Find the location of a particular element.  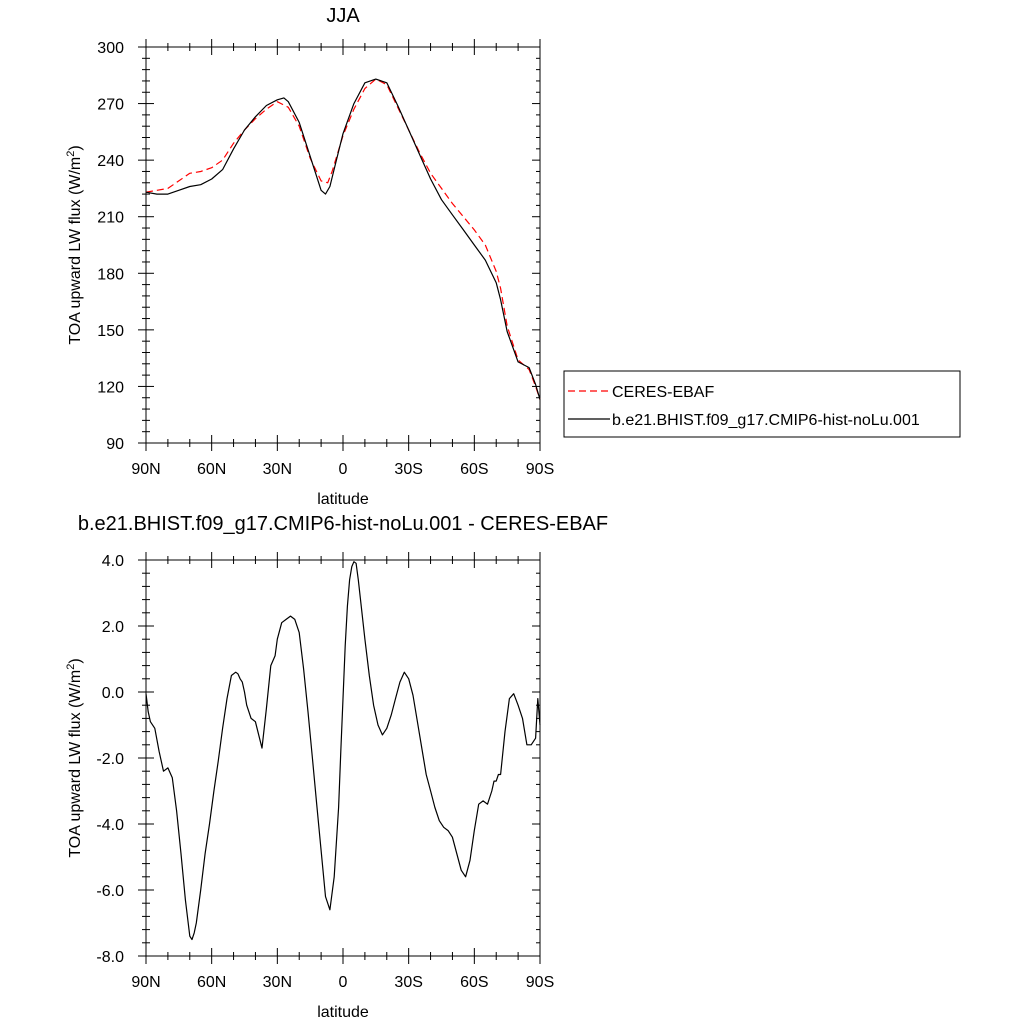

series-line-model-difference is located at coordinates (343, 751).